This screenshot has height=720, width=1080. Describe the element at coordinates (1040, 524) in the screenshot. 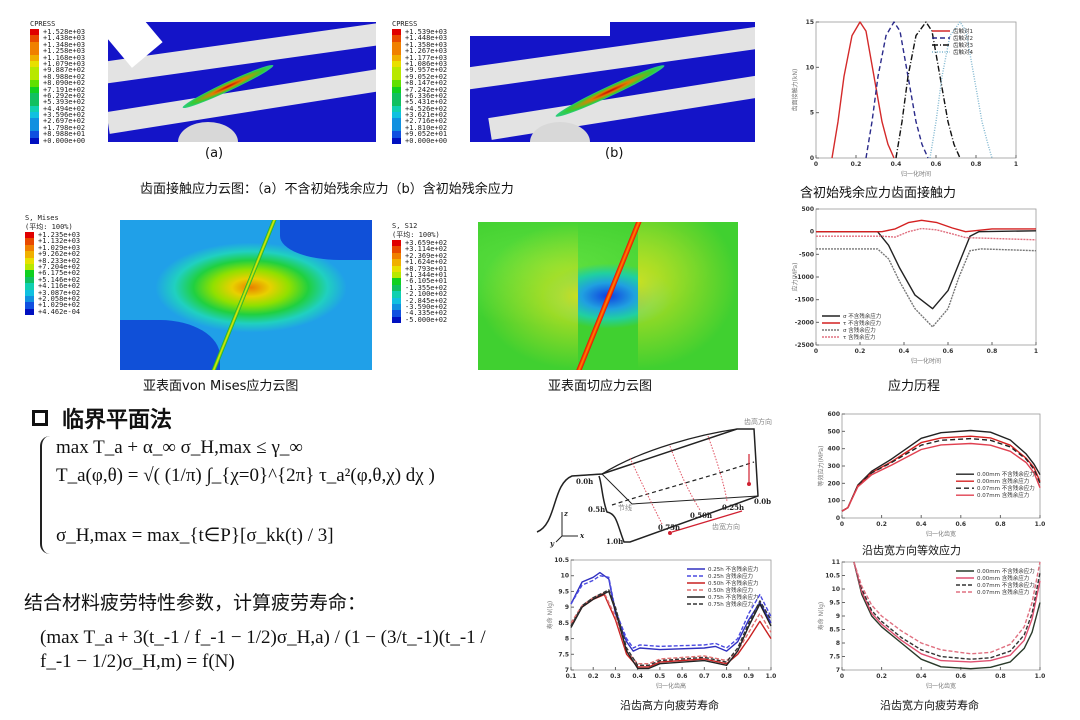

I see `x-tick-label: 1.0` at that location.